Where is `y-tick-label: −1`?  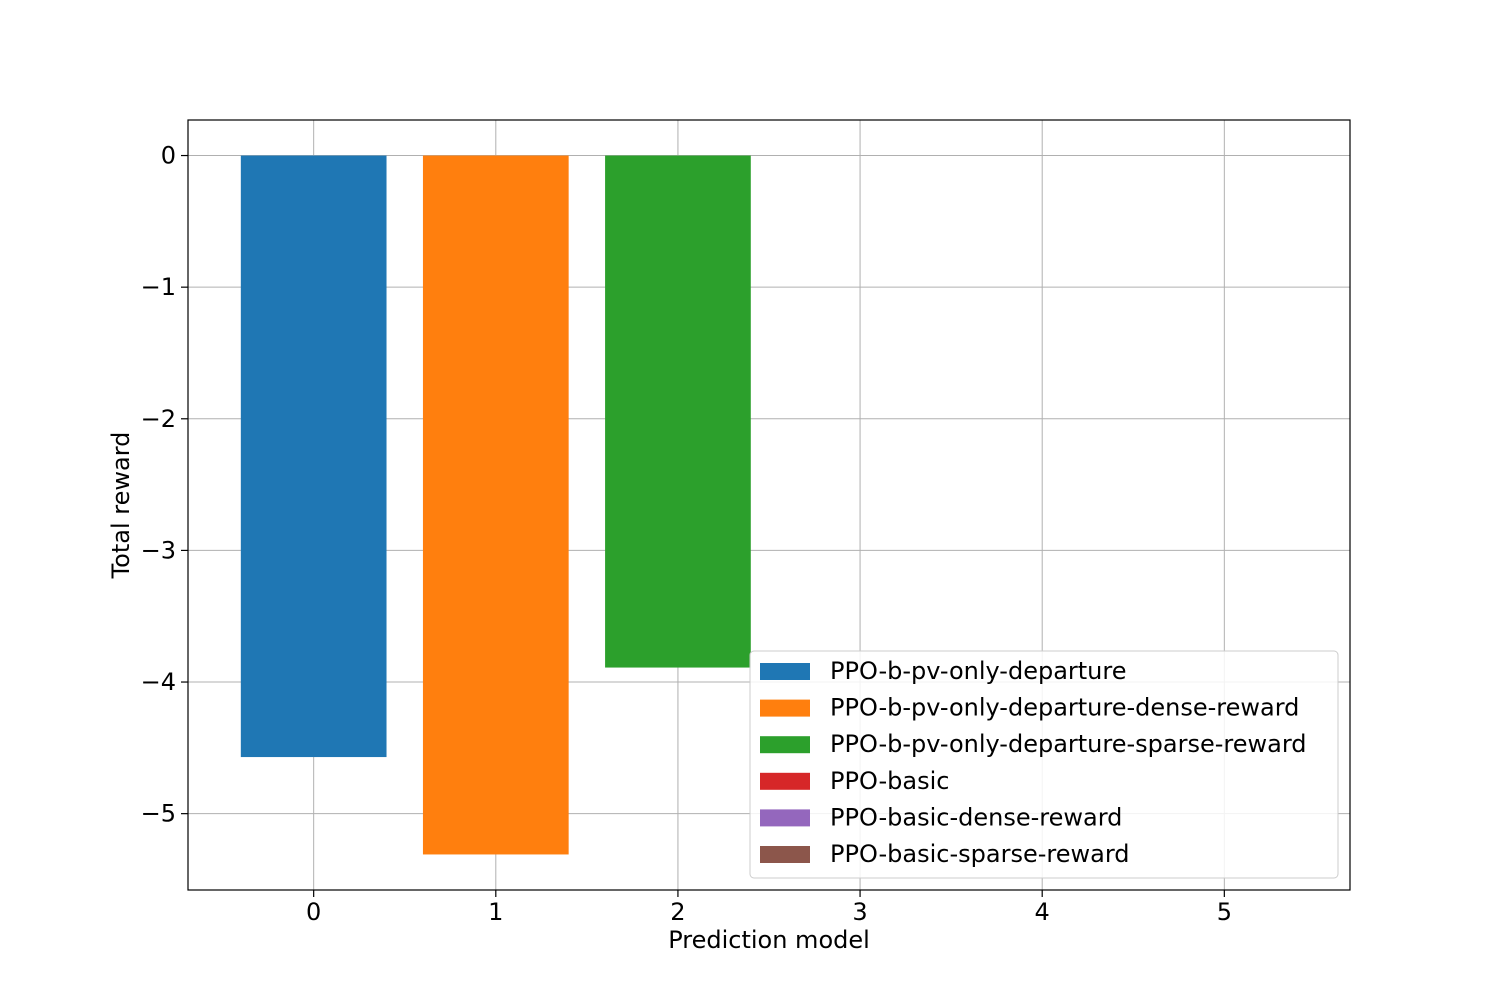 y-tick-label: −1 is located at coordinates (158, 287).